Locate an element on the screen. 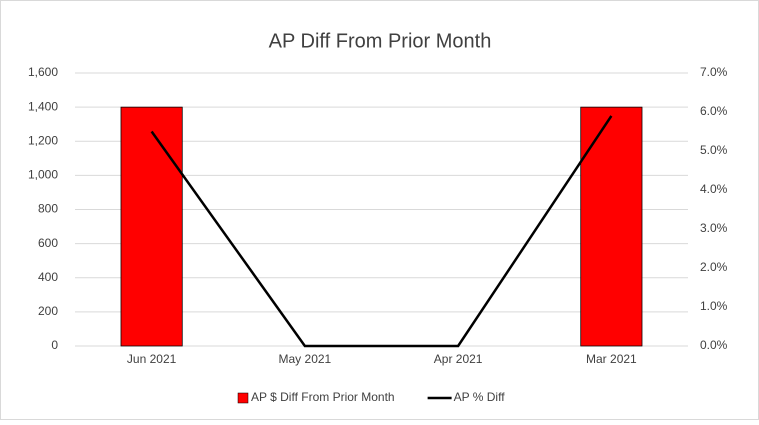  x-tick-label: Apr 2021 is located at coordinates (458, 359).